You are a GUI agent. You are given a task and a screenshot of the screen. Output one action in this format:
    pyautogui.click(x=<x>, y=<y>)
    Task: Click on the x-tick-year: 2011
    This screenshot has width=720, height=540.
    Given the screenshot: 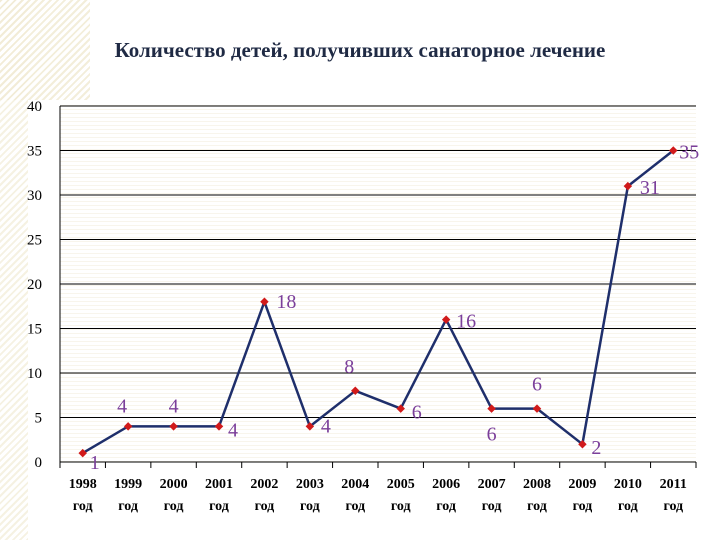 What is the action you would take?
    pyautogui.click(x=673, y=484)
    